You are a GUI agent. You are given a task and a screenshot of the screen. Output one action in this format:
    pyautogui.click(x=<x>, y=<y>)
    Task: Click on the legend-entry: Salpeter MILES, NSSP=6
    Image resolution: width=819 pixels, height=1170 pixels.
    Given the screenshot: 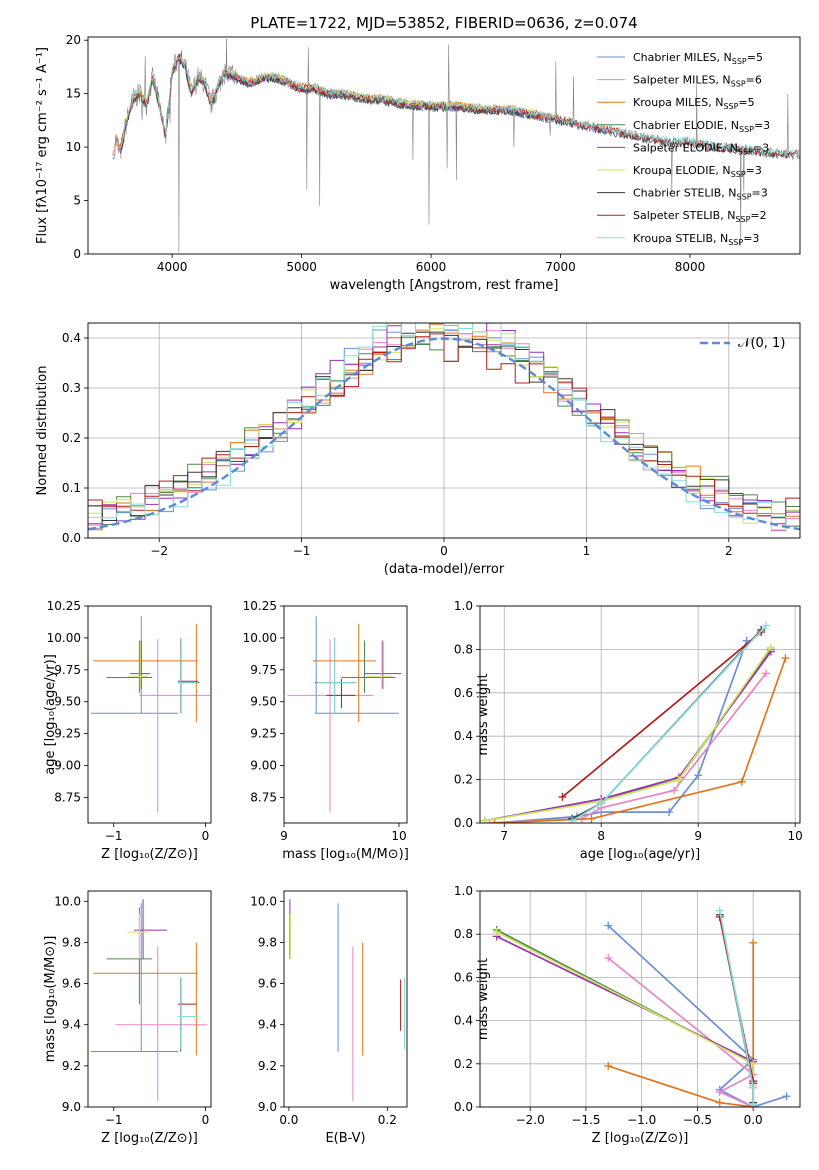 What is the action you would take?
    pyautogui.click(x=697, y=81)
    